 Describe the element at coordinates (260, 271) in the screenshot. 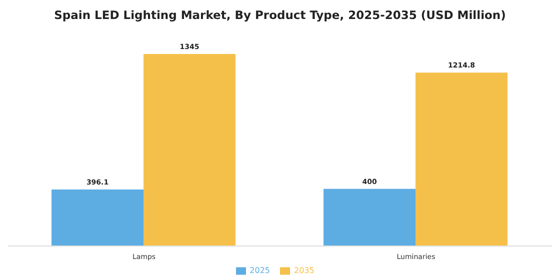

I see `legend-label: 2025` at that location.